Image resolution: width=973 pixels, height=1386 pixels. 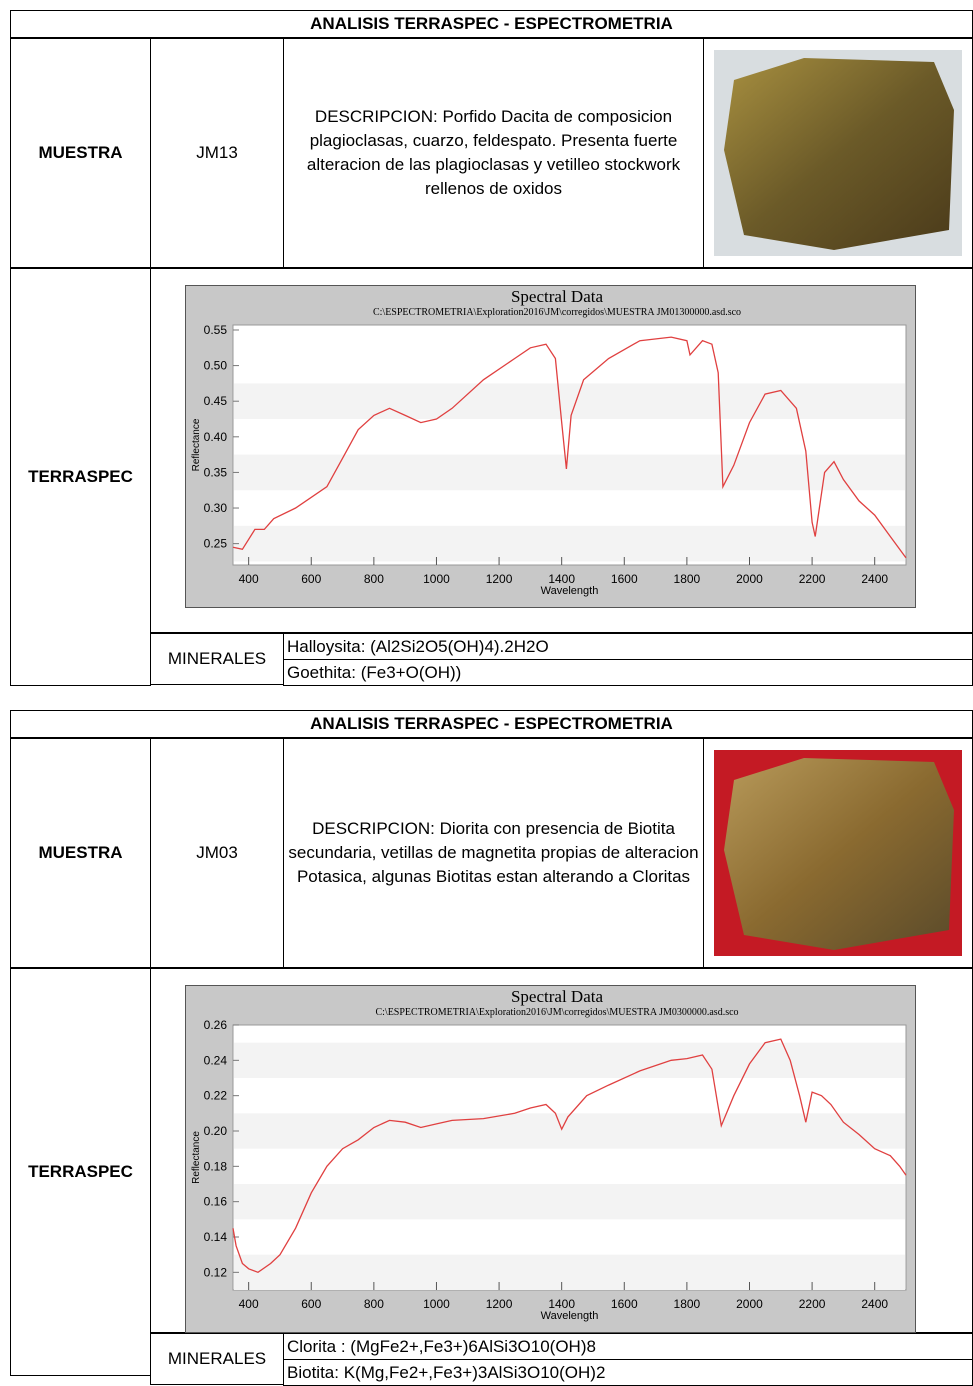 I want to click on sample-id: JM13, so click(x=217, y=153).